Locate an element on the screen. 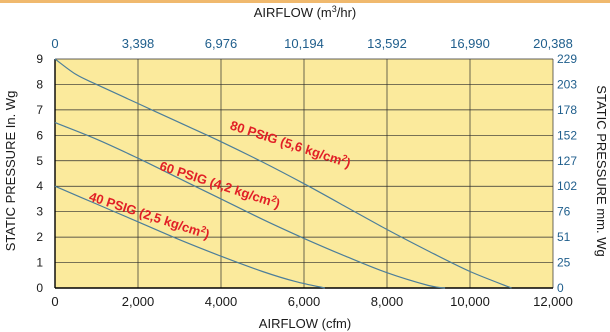 This screenshot has width=610, height=332. y-tick-label: 1 is located at coordinates (39, 263).